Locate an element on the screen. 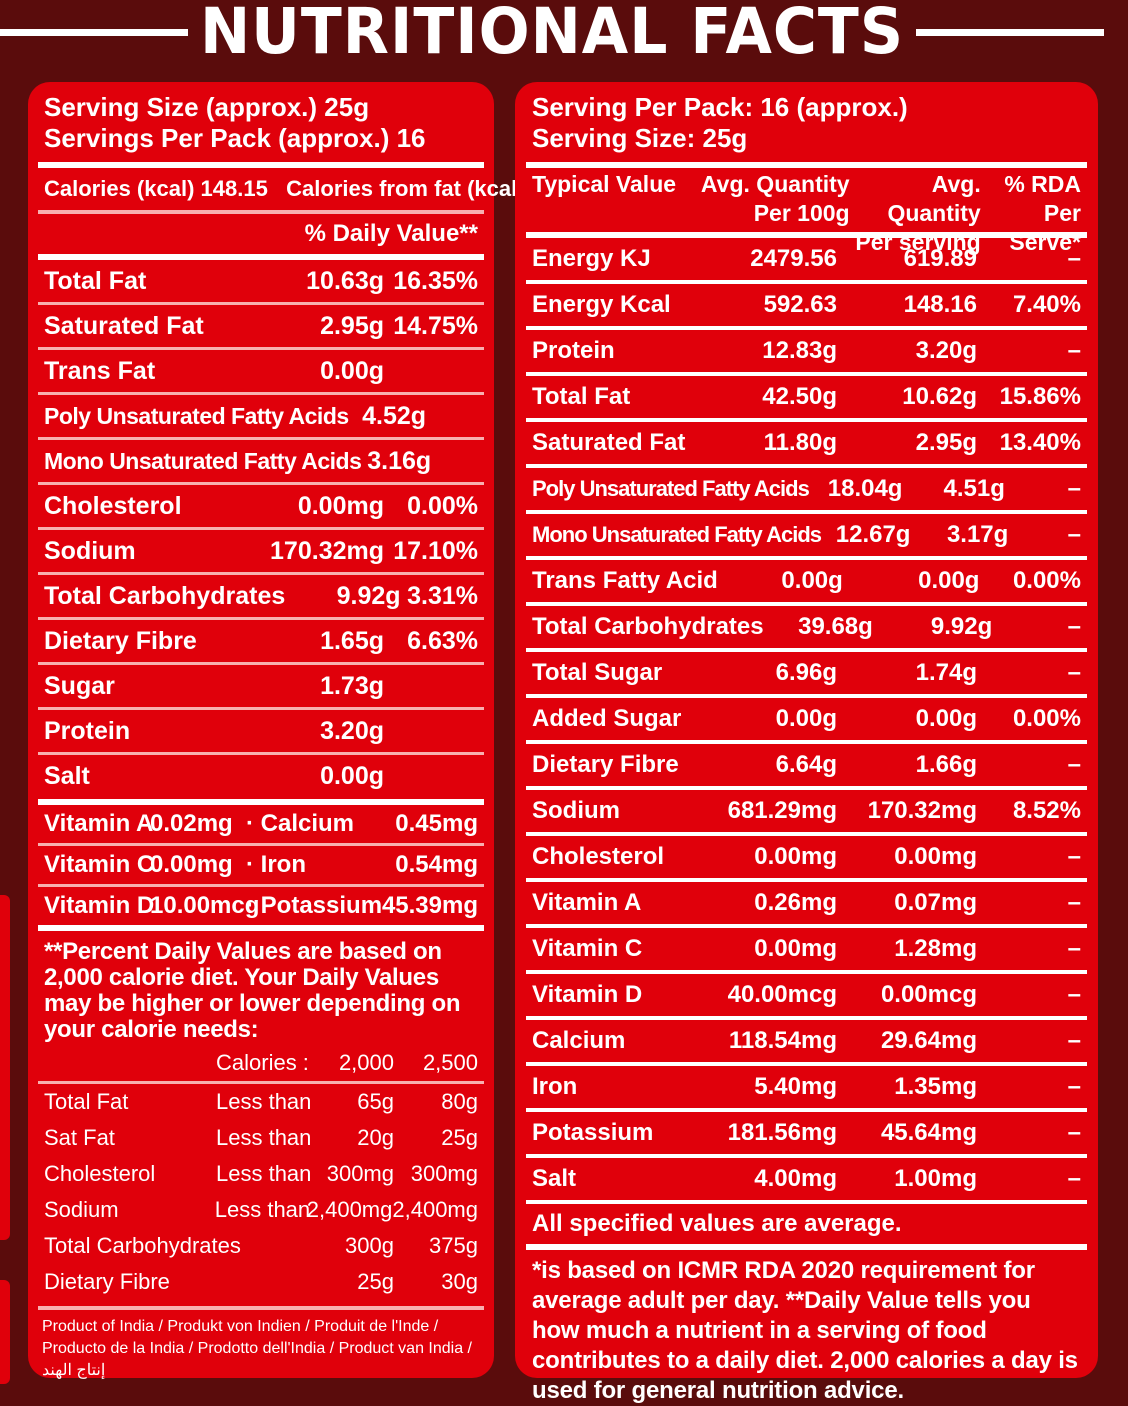 This screenshot has height=1406, width=1128. value-per-serving: 1.28mg is located at coordinates (935, 948).